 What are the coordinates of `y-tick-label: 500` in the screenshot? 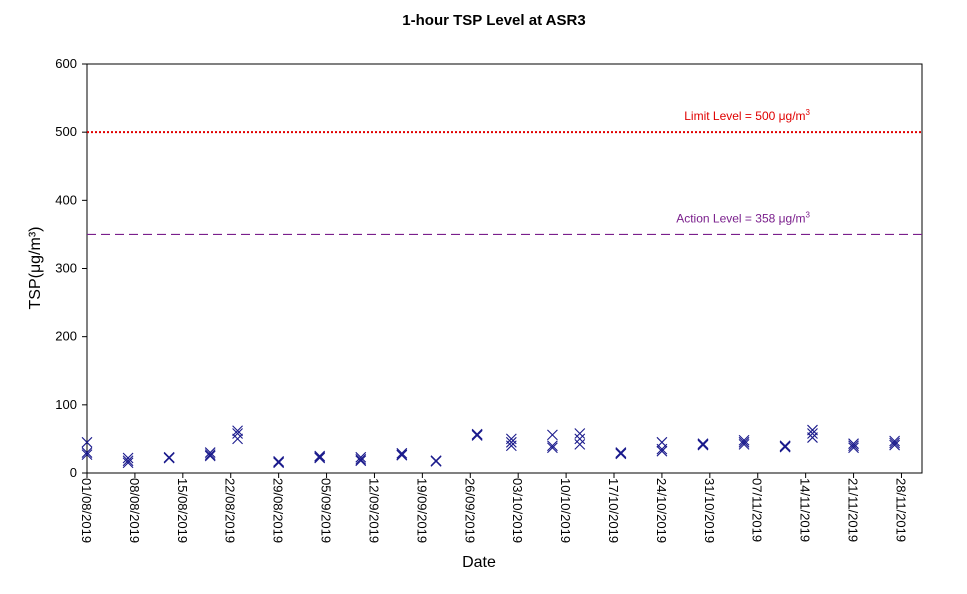 It's located at (66, 131).